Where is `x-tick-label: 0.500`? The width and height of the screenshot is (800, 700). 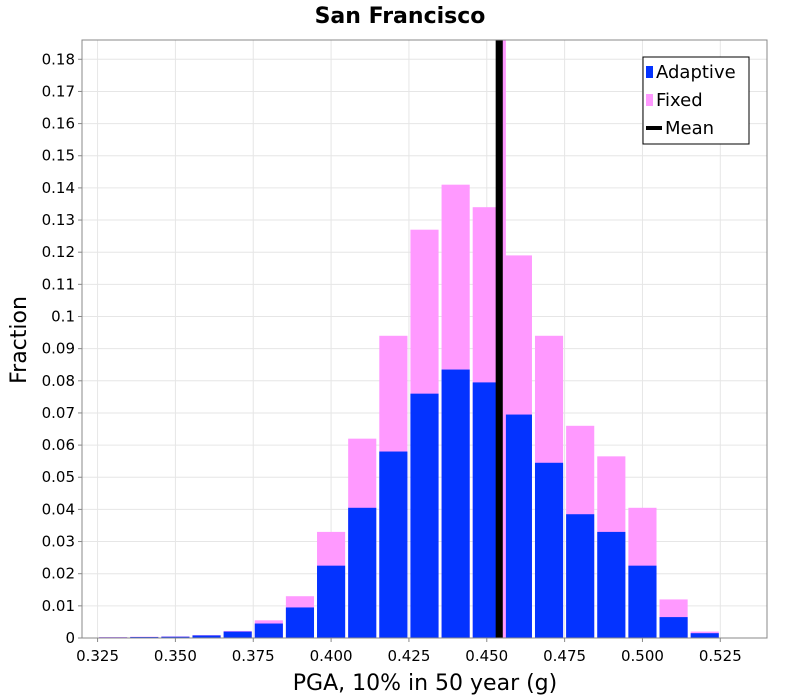 x-tick-label: 0.500 is located at coordinates (642, 656).